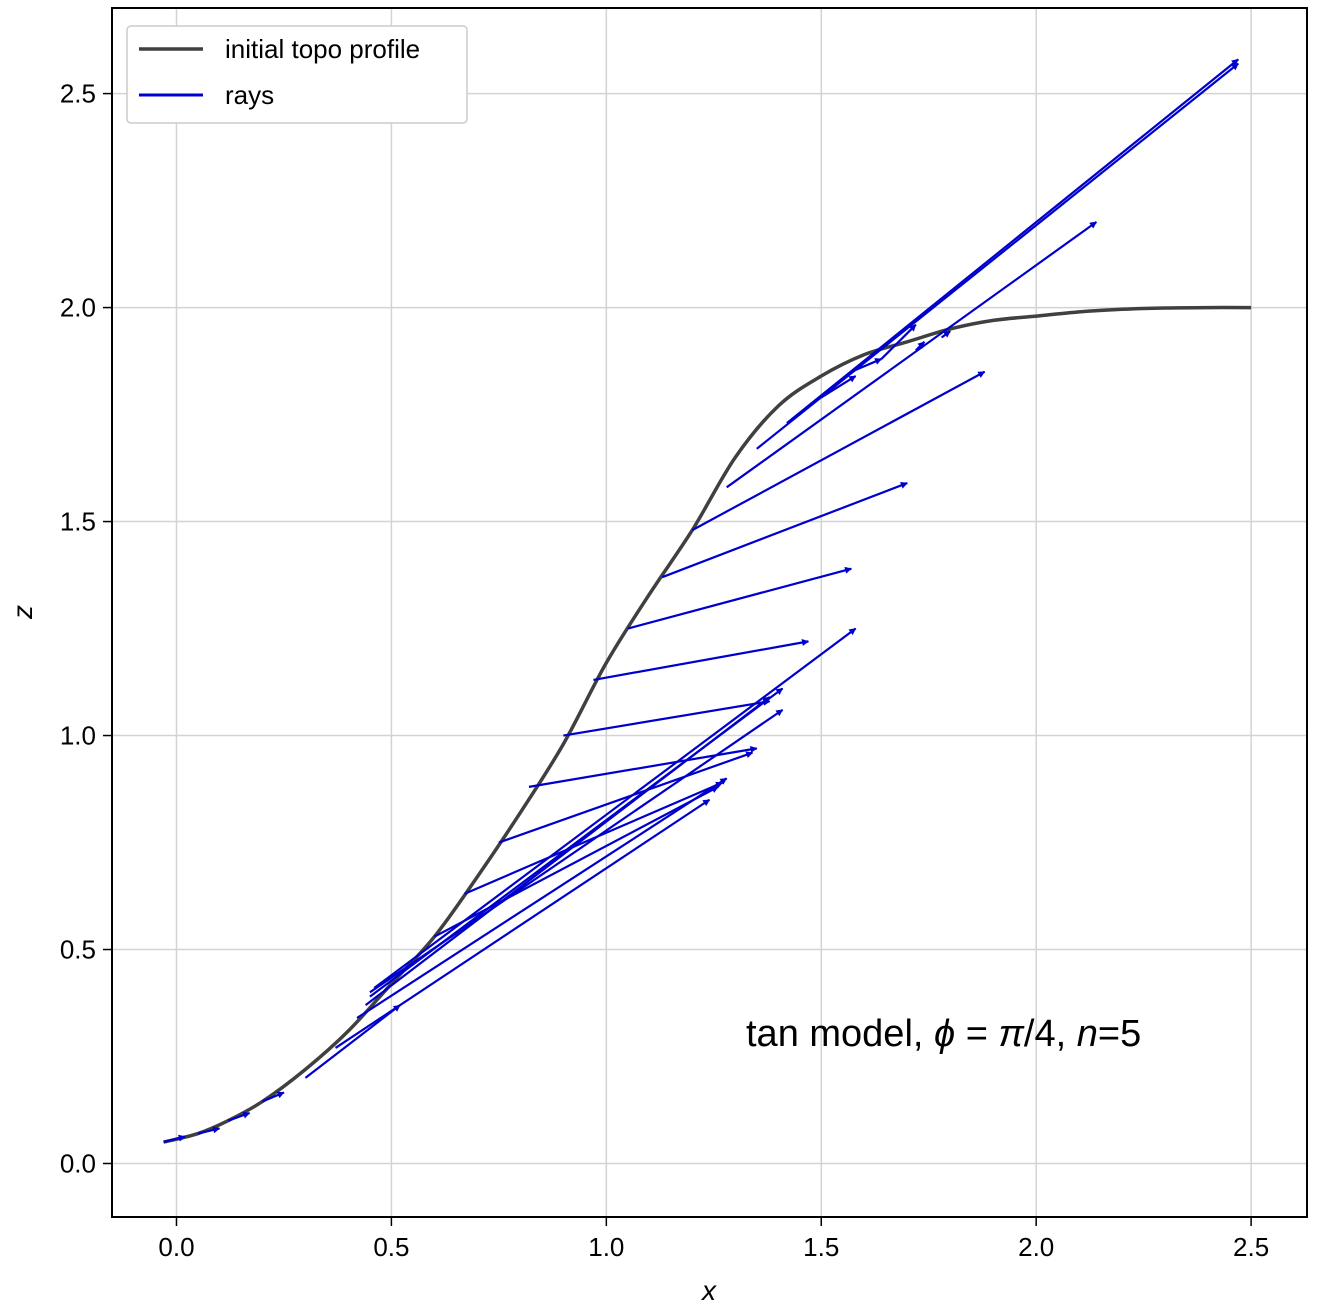  I want to click on x-tick-label: 2.5, so click(1251, 1247).